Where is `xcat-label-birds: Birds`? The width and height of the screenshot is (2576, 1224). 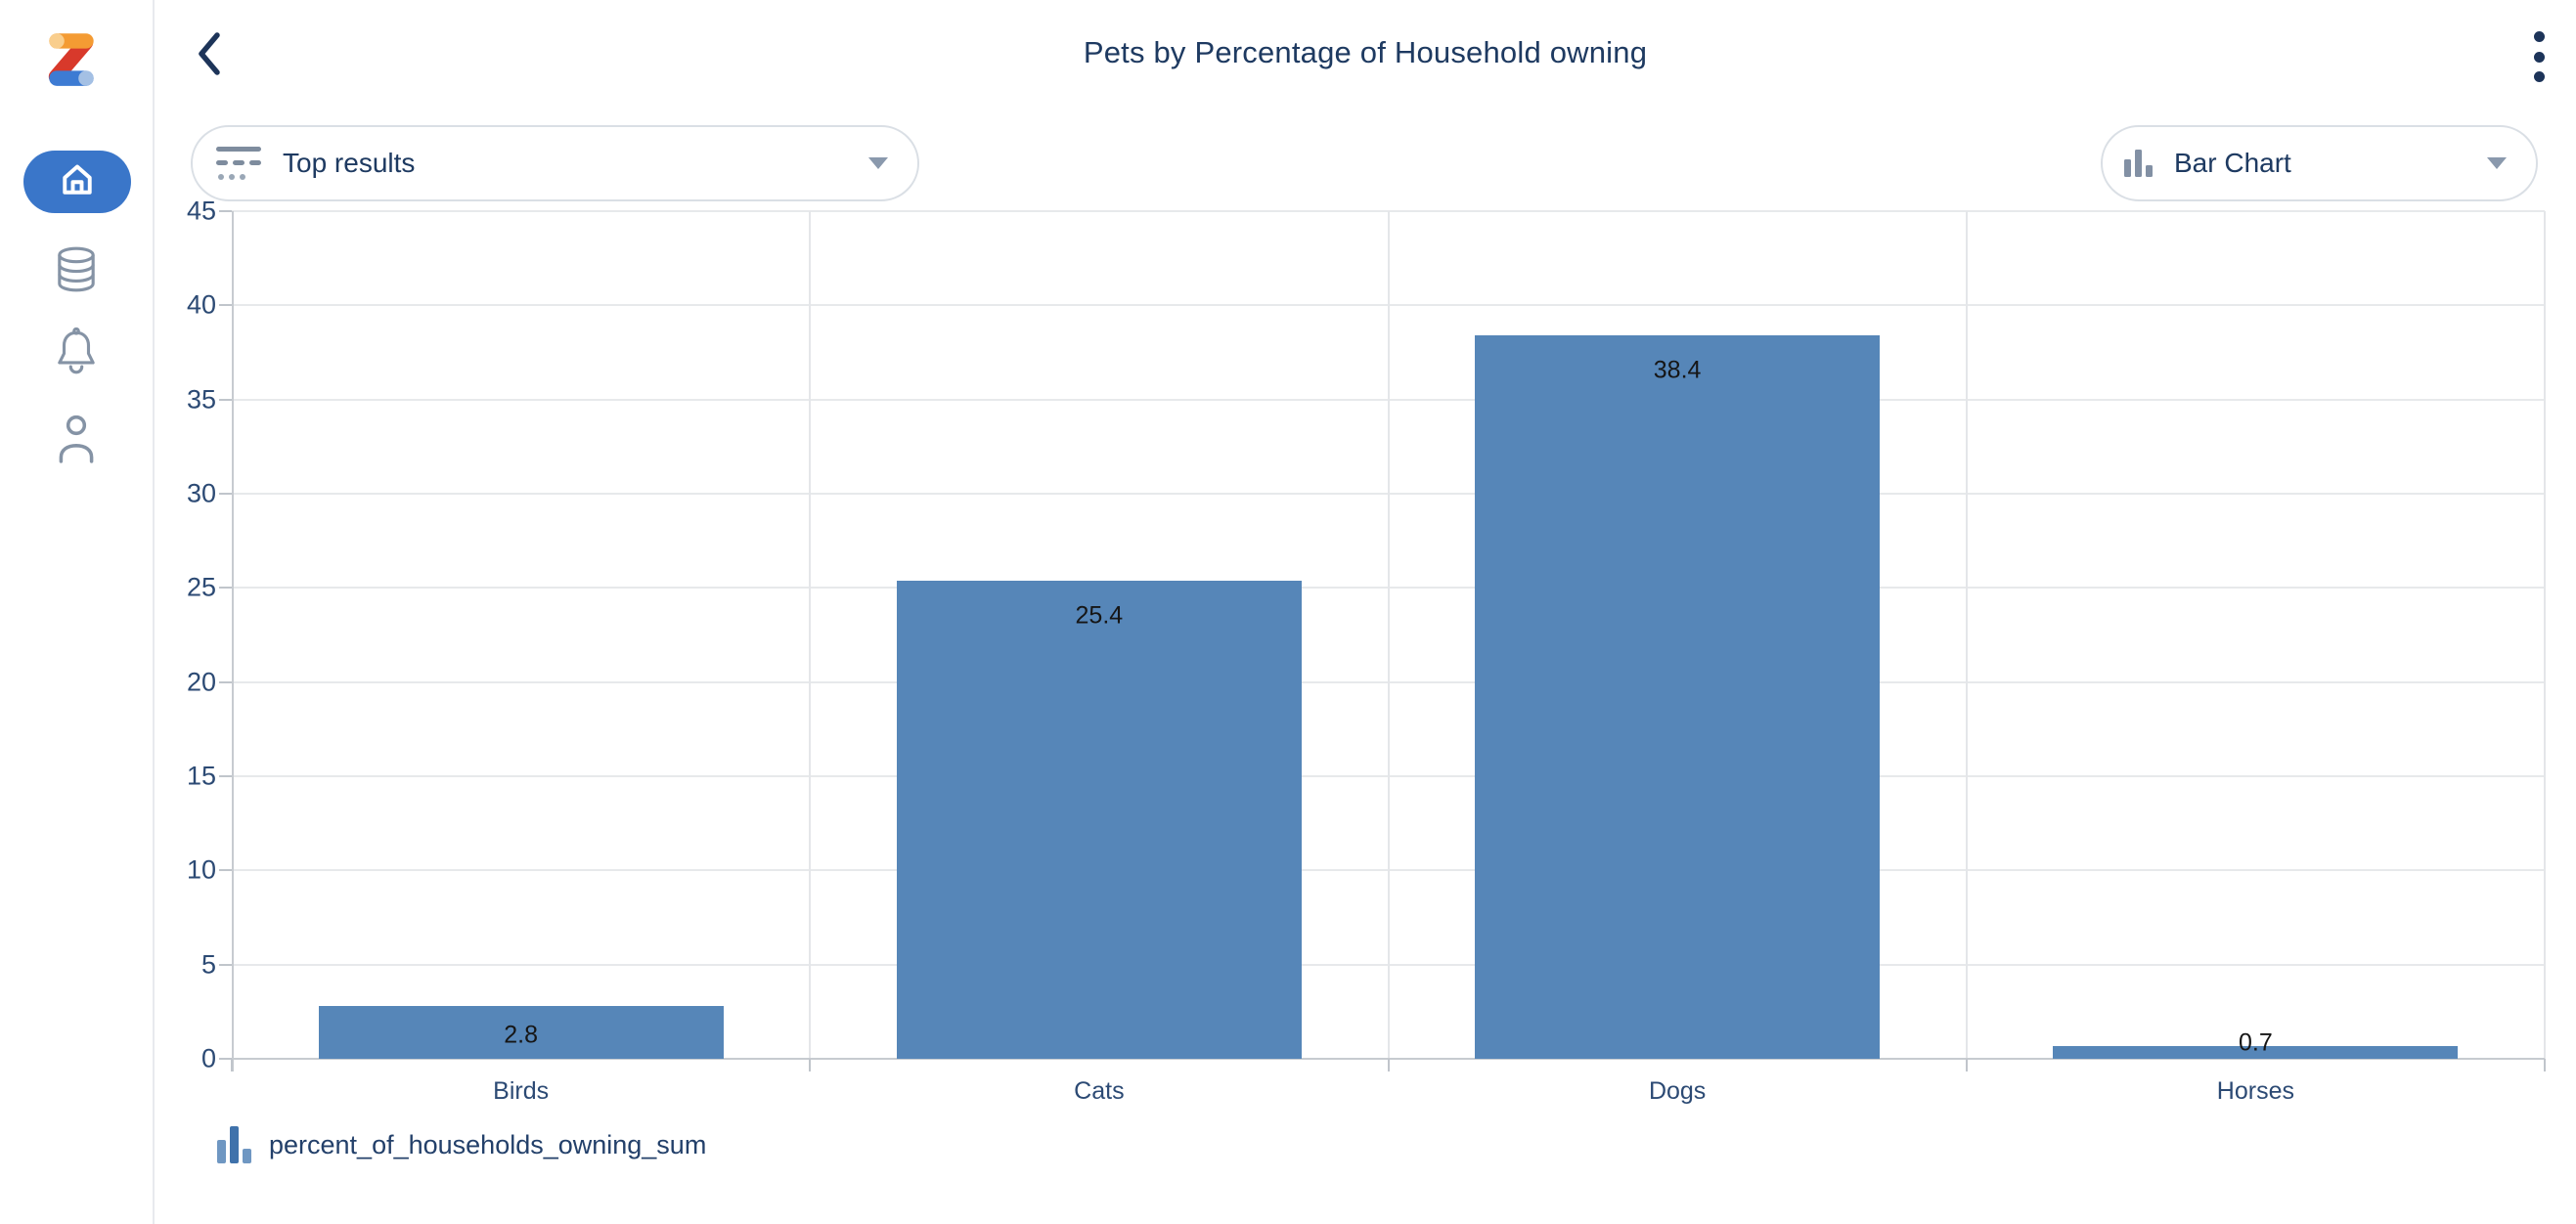 xcat-label-birds: Birds is located at coordinates (521, 1091).